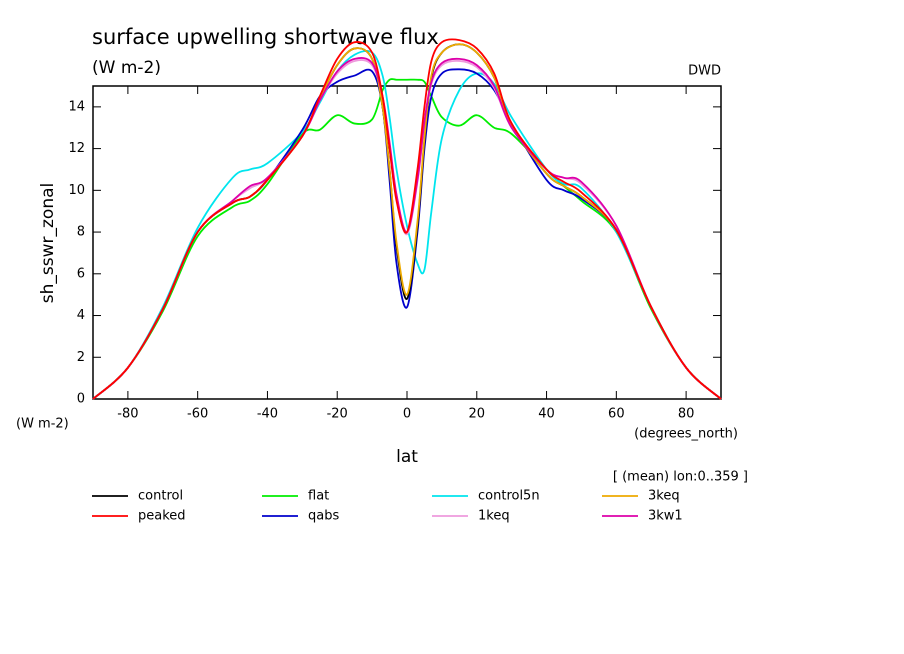  What do you see at coordinates (160, 496) in the screenshot?
I see `legend-label: control` at bounding box center [160, 496].